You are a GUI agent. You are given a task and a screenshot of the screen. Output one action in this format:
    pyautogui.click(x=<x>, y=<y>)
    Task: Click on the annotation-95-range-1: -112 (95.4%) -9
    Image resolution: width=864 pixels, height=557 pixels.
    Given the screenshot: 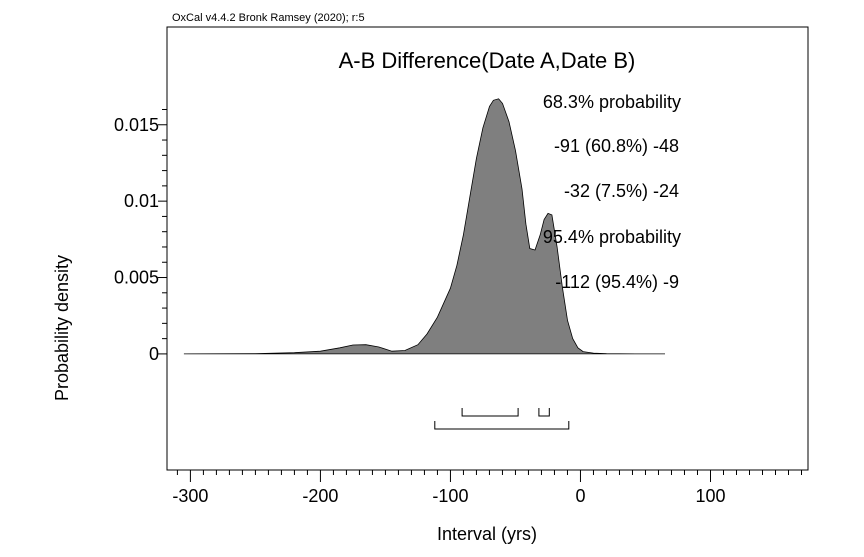 What is the action you would take?
    pyautogui.click(x=617, y=282)
    